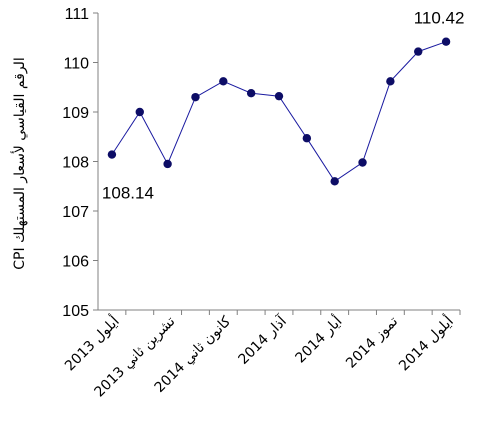 The width and height of the screenshot is (481, 426). Describe the element at coordinates (128, 193) in the screenshot. I see `data-label: 108.14` at that location.